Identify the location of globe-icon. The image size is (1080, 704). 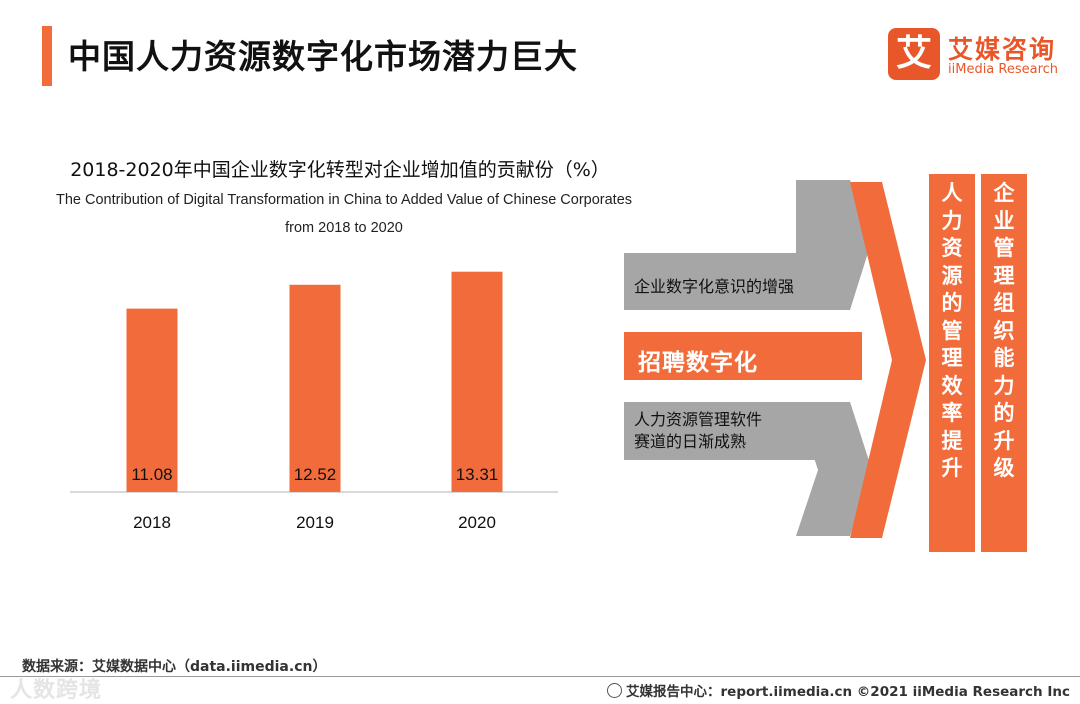
(614, 690).